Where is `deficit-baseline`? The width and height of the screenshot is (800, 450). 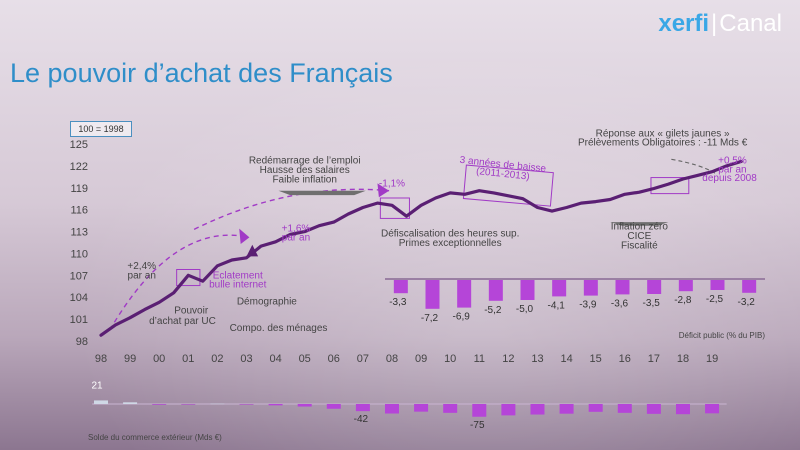 deficit-baseline is located at coordinates (575, 279).